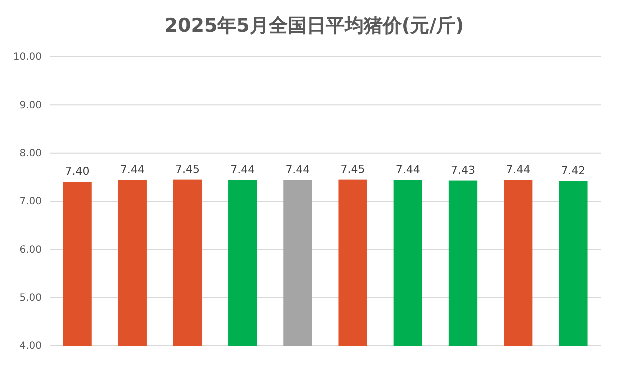 This screenshot has width=629, height=369. Describe the element at coordinates (31, 298) in the screenshot. I see `y-tick-label: 5.00` at that location.